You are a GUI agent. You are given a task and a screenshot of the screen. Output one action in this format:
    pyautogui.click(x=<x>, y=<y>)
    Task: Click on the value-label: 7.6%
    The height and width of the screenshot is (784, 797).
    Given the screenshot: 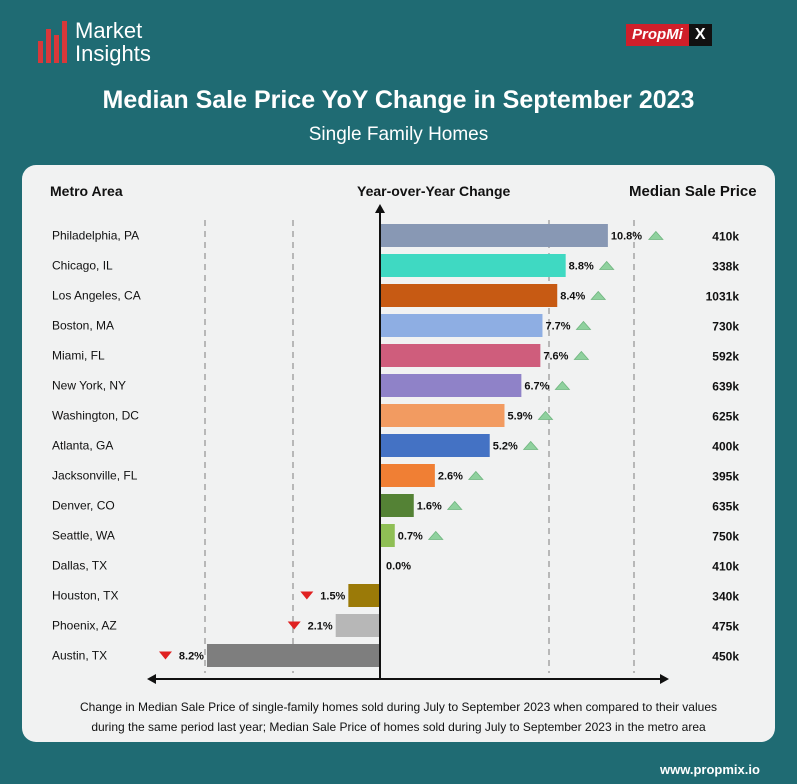 What is the action you would take?
    pyautogui.click(x=555, y=357)
    